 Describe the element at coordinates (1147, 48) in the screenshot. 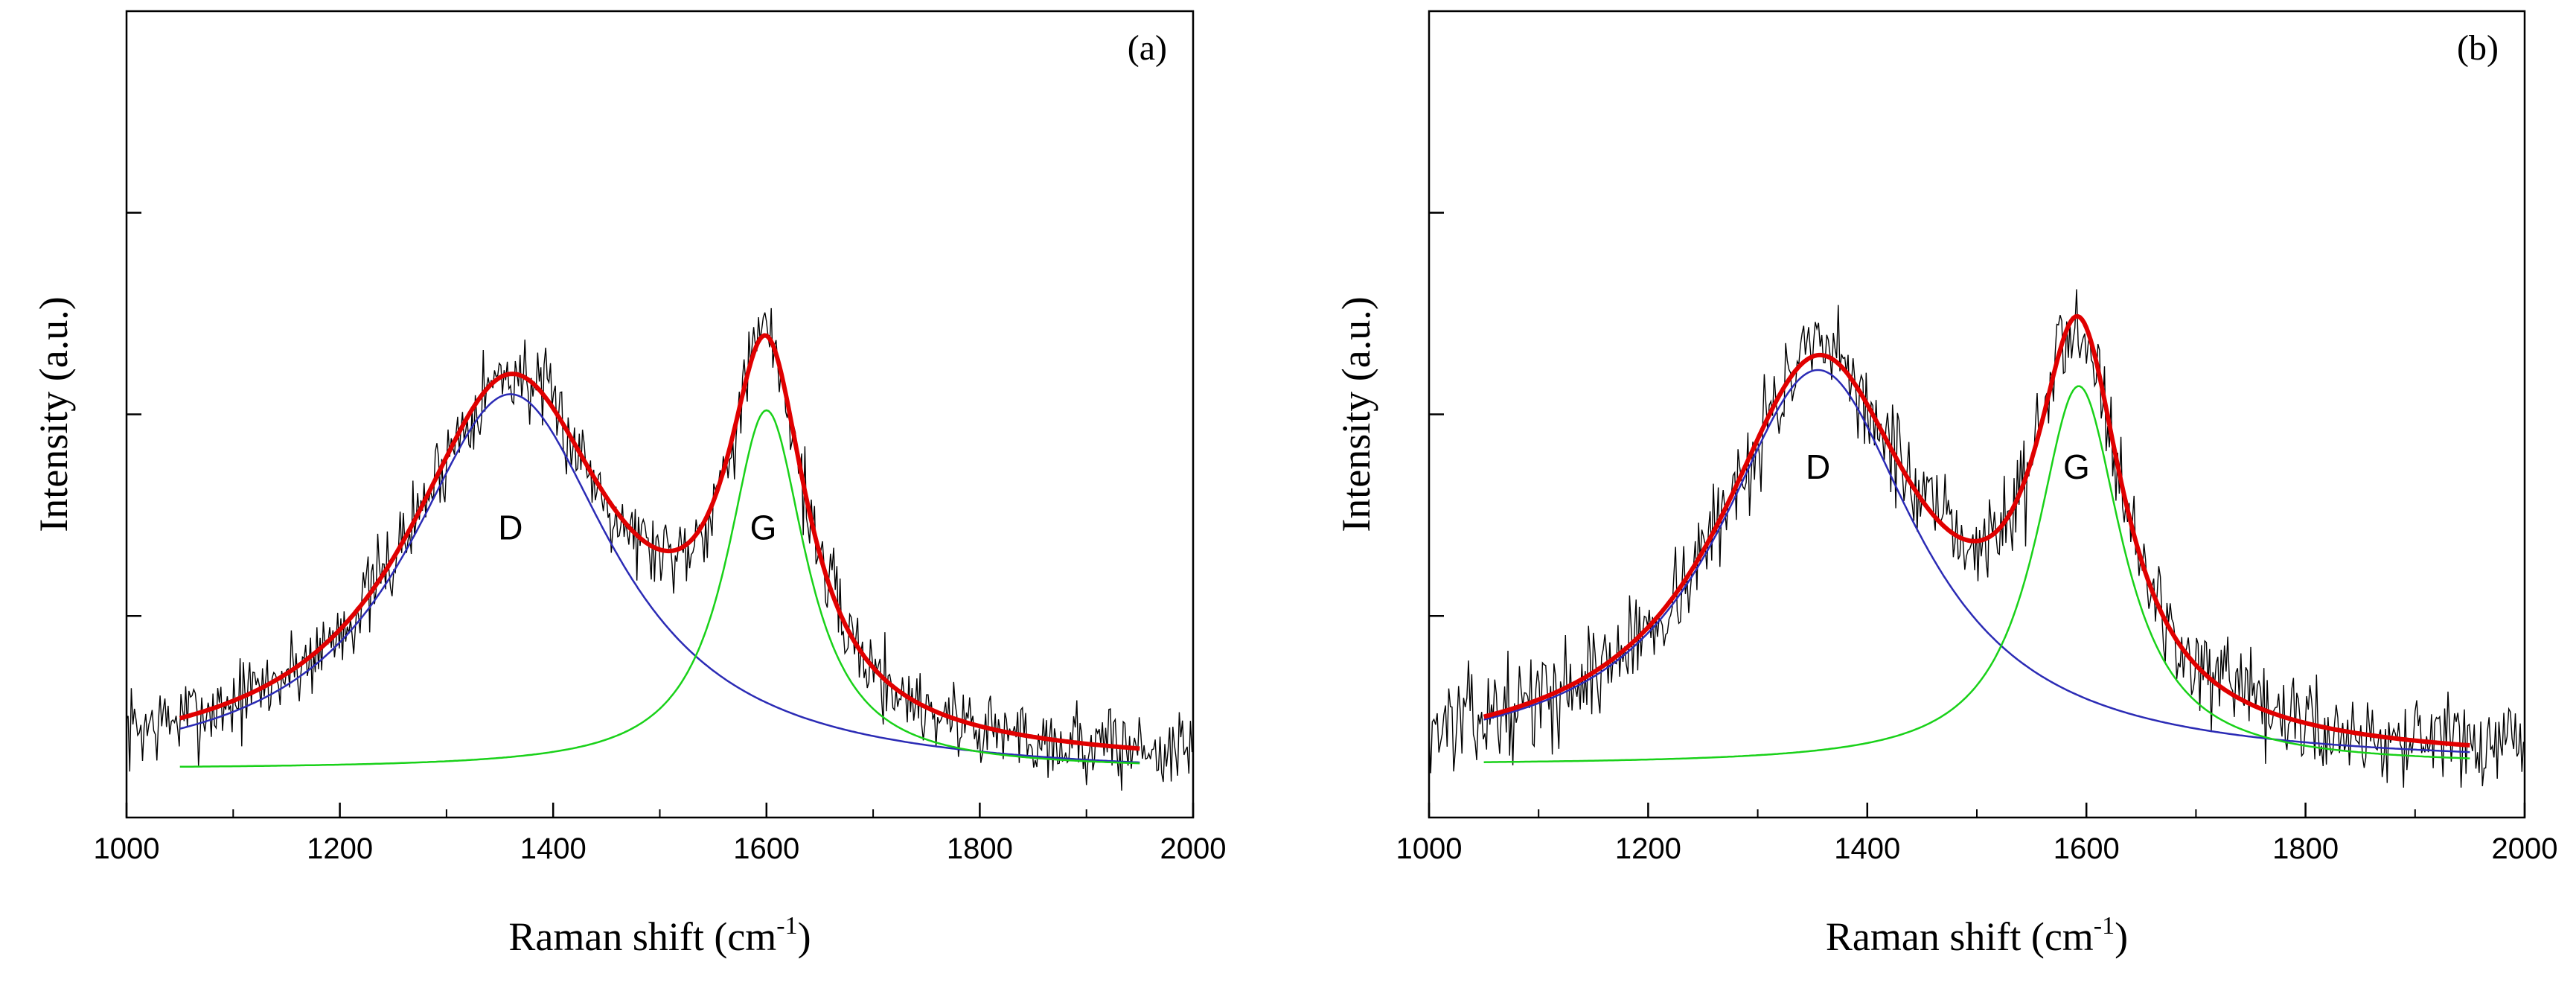

I see `panel-label: (a)` at that location.